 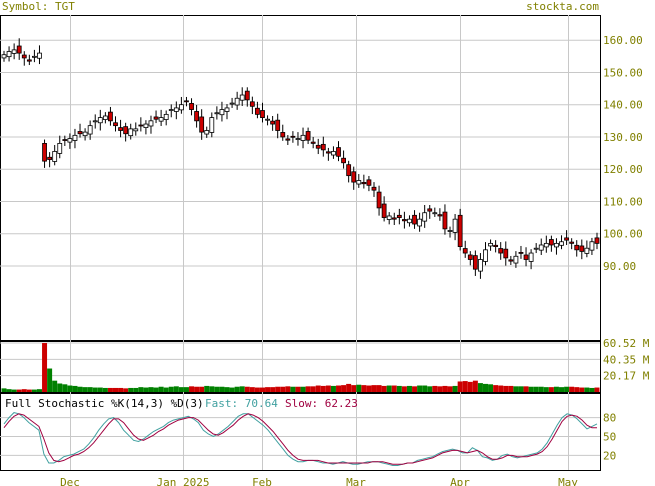 What do you see at coordinates (300, 439) in the screenshot?
I see `stochastic-slow-line` at bounding box center [300, 439].